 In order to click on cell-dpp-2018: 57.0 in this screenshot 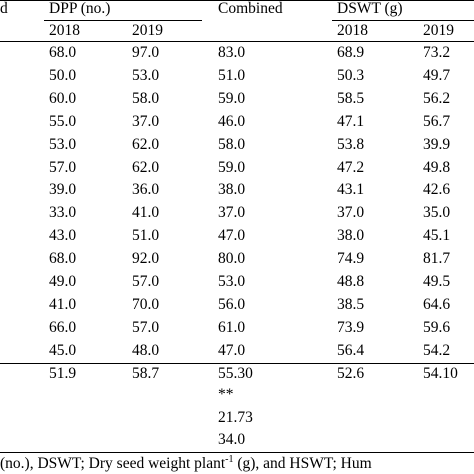, I will do `click(63, 167)`.